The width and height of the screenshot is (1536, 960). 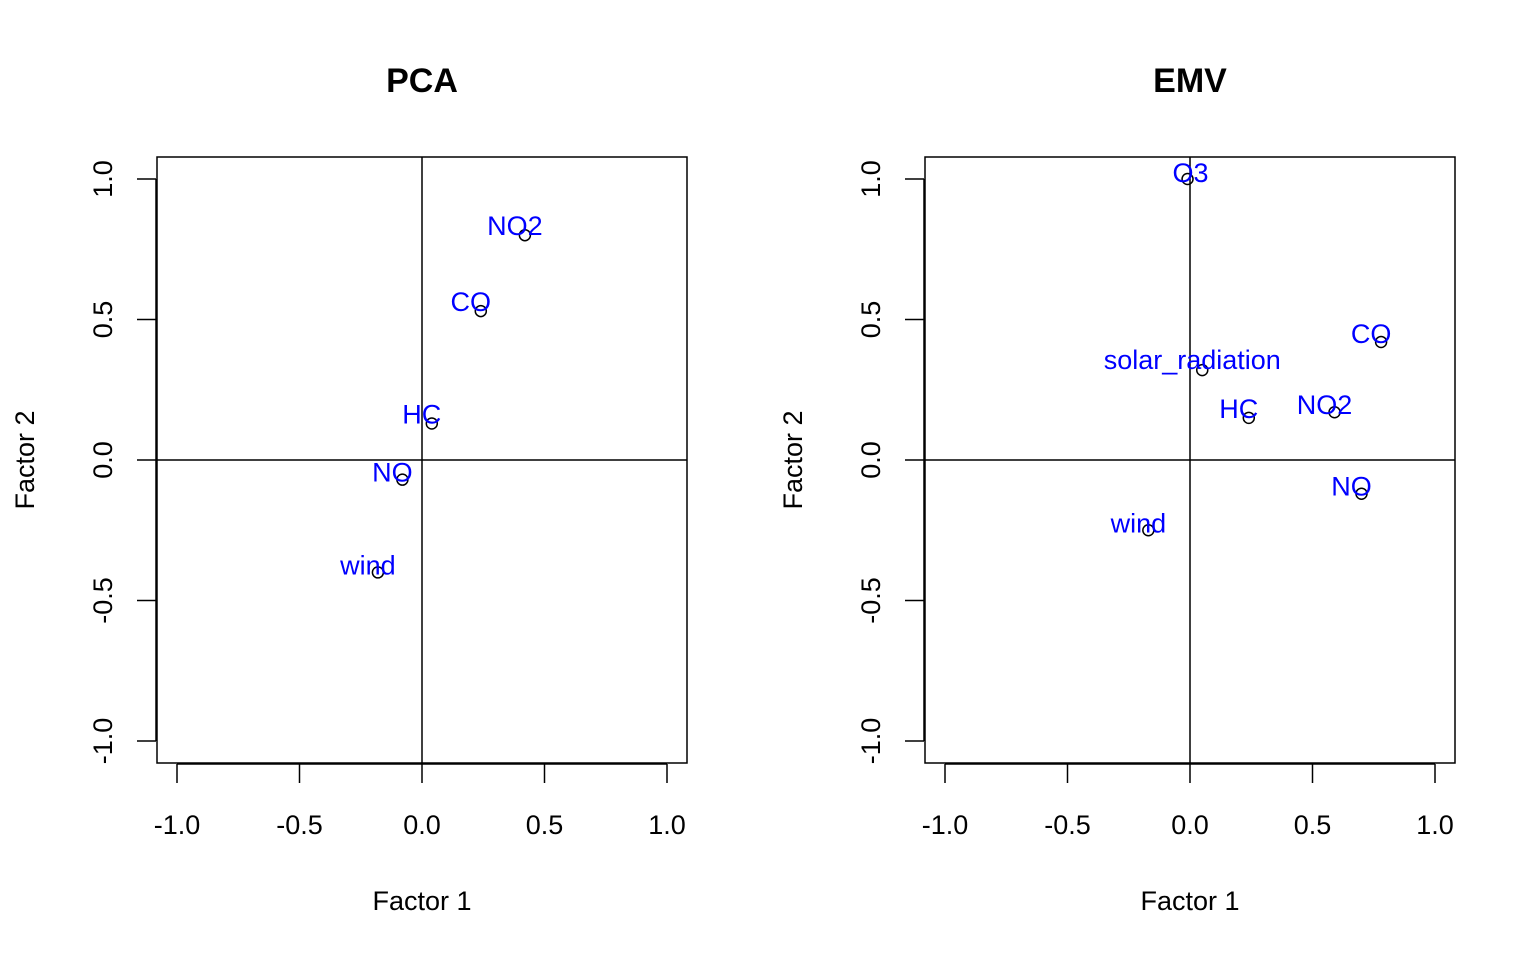 What do you see at coordinates (103, 460) in the screenshot?
I see `pca-y-tick-label: 0.0` at bounding box center [103, 460].